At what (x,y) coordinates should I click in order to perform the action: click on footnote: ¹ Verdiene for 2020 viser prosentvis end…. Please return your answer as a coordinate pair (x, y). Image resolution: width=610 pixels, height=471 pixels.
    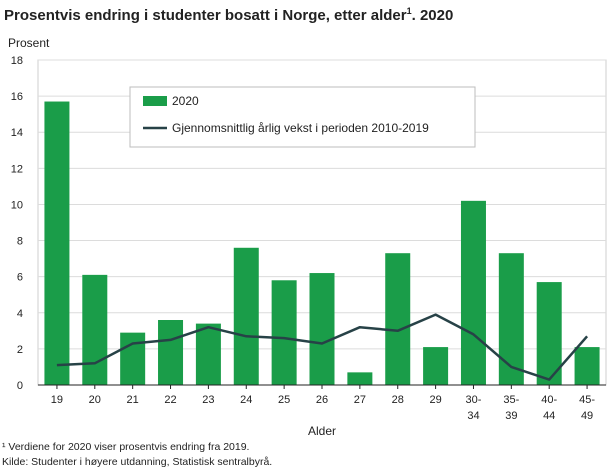
    Looking at the image, I should click on (126, 447).